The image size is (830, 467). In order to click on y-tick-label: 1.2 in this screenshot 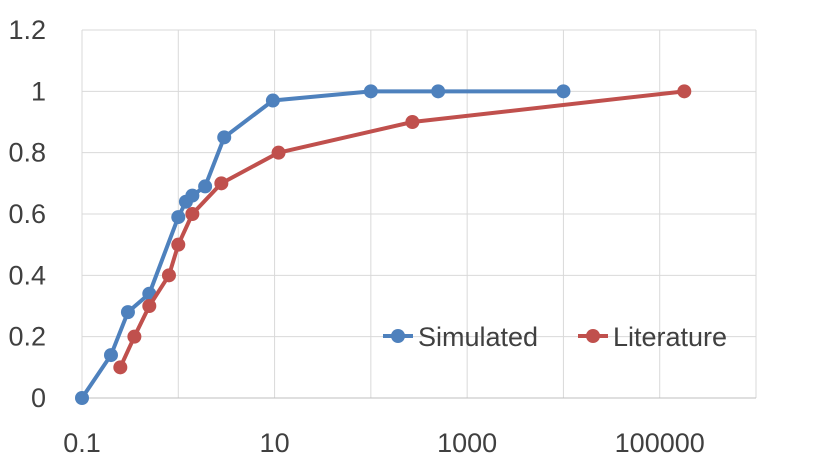, I will do `click(27, 30)`.